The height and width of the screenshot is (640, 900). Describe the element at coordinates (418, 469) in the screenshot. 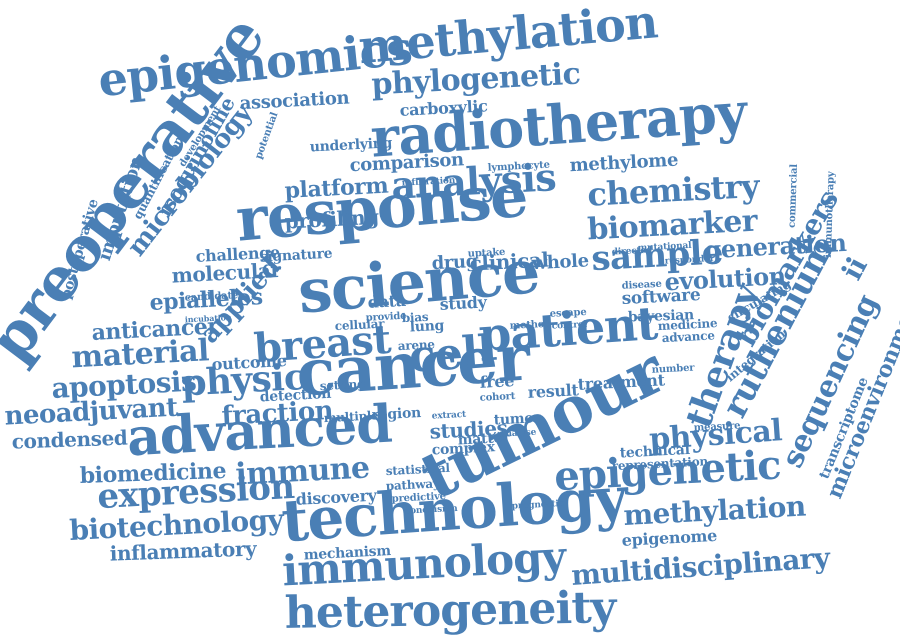

I see `cloud-word: statistical` at that location.